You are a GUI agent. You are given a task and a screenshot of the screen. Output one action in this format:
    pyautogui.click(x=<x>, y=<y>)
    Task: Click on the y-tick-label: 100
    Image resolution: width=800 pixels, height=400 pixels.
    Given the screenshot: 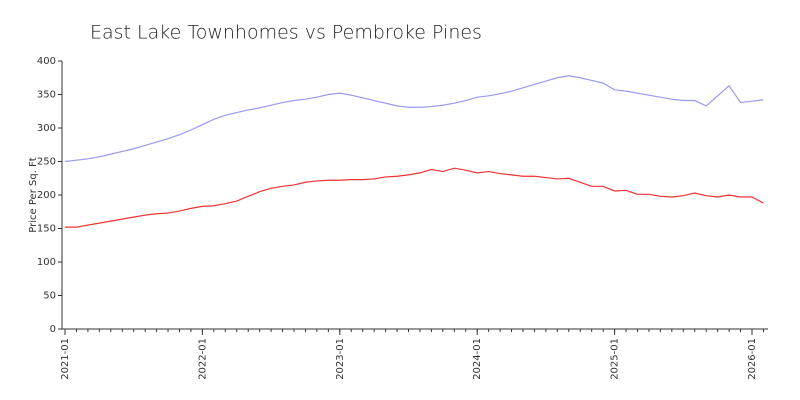 What is the action you would take?
    pyautogui.click(x=46, y=262)
    